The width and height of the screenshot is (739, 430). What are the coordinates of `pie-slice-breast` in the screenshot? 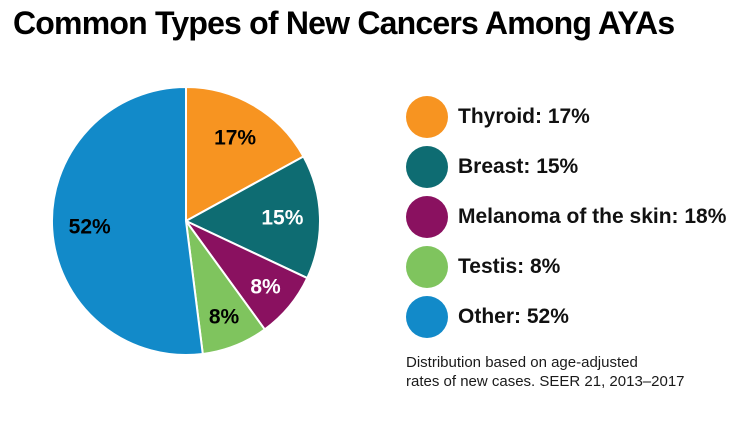 It's located at (253, 217).